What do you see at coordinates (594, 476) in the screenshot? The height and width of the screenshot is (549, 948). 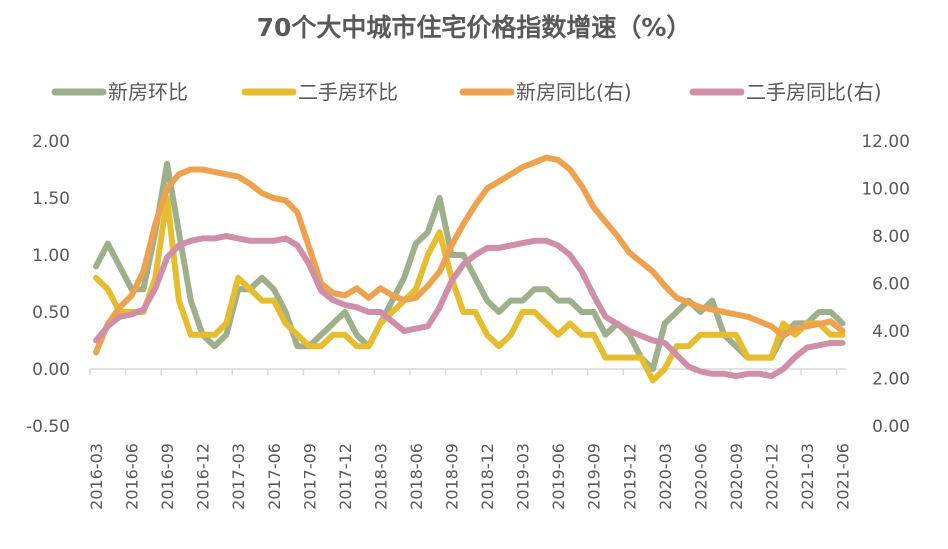 I see `x-tick-label: 2019-09` at bounding box center [594, 476].